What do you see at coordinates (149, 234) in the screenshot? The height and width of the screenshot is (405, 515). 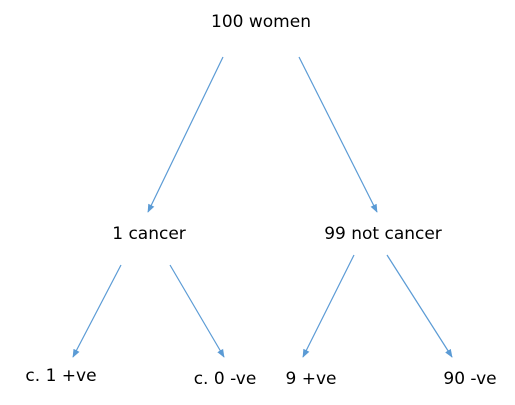 I see `cancer-node-label: 1 cancer` at bounding box center [149, 234].